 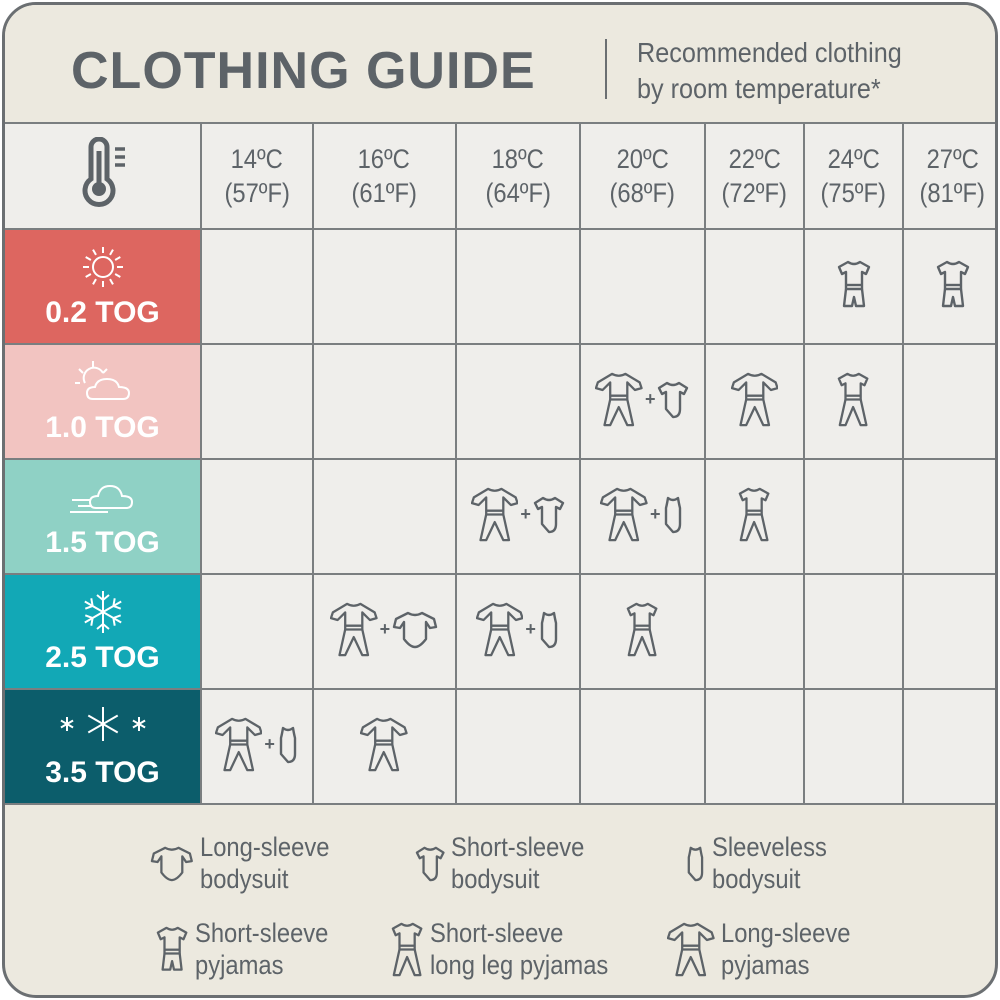 I want to click on tog-row: 1.0 TOG +, so click(x=500, y=401).